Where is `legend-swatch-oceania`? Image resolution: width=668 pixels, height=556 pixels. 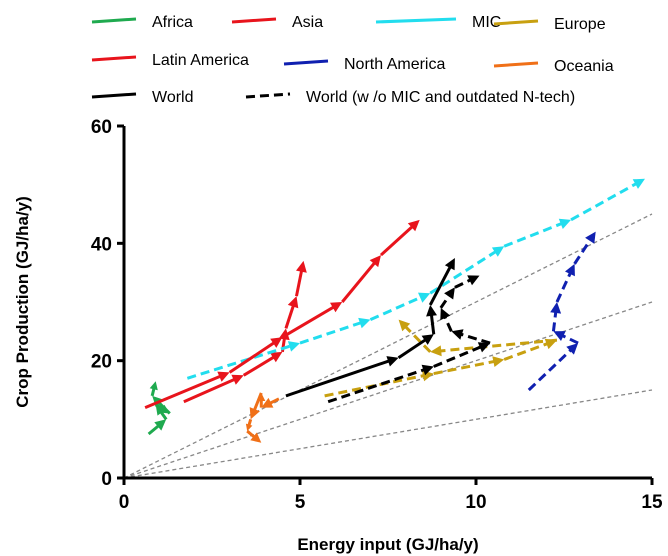 legend-swatch-oceania is located at coordinates (516, 64).